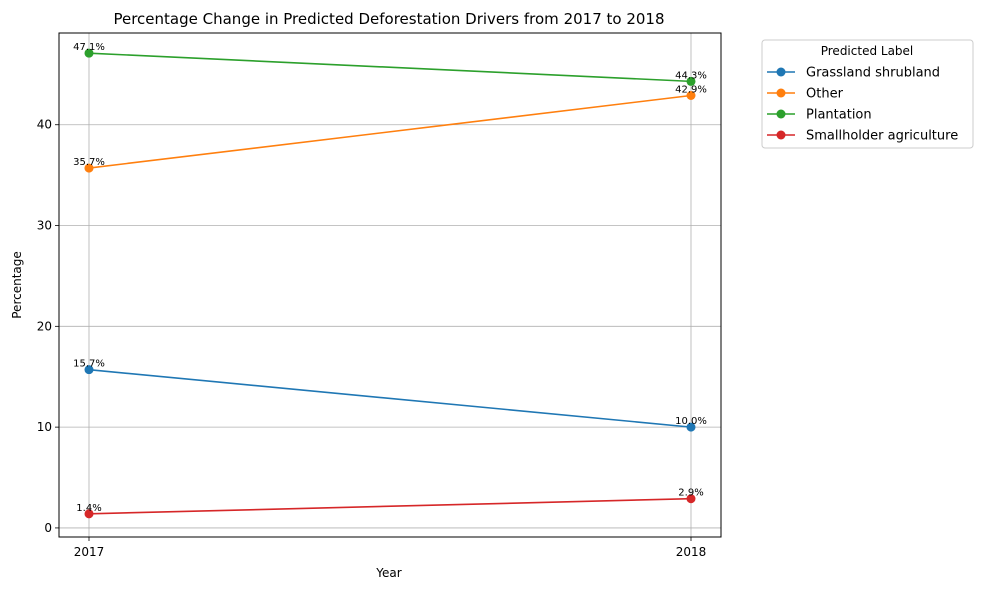 The image size is (984, 590). I want to click on legend-label: Other, so click(825, 94).